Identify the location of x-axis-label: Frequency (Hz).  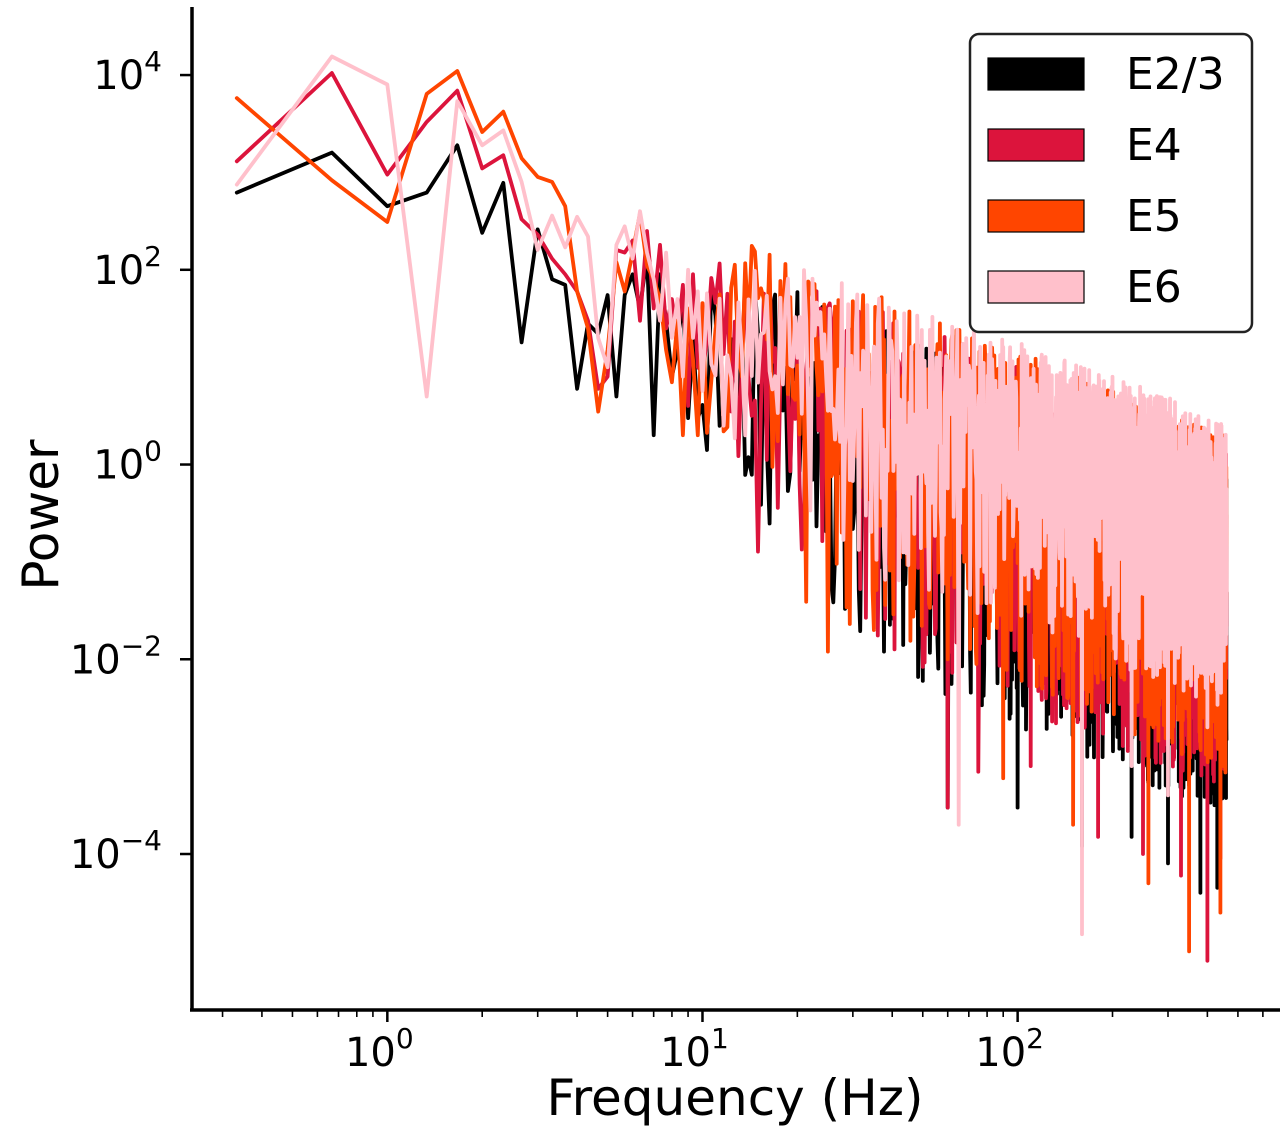
(734, 1098).